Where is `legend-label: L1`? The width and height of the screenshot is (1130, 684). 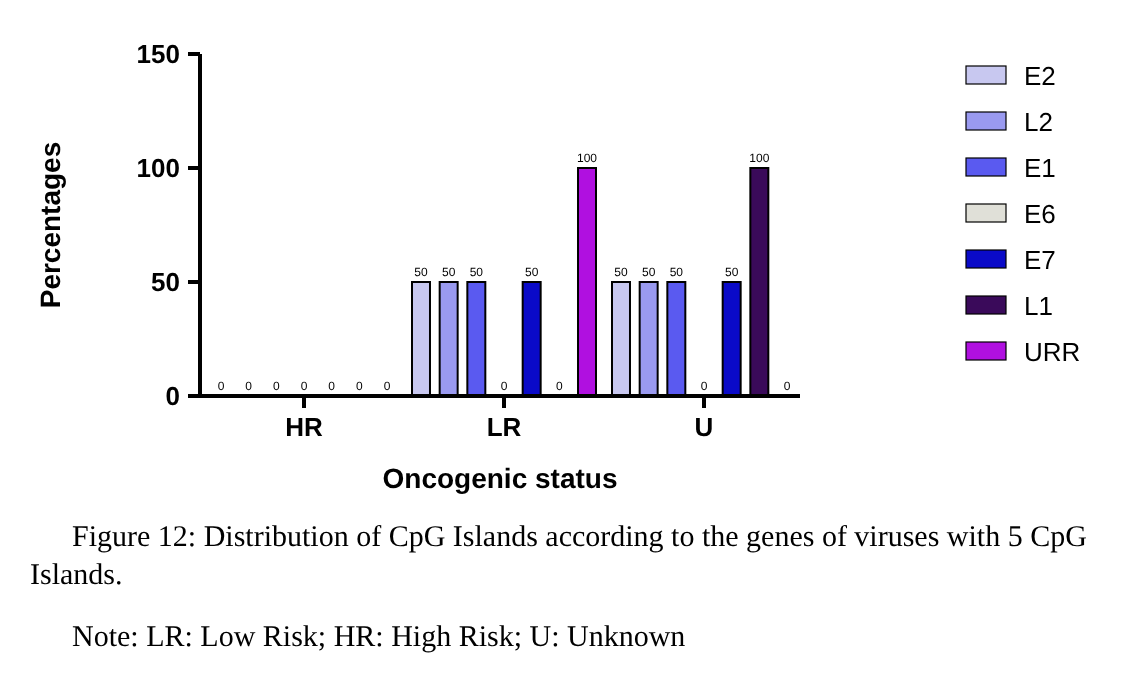
legend-label: L1 is located at coordinates (1038, 306).